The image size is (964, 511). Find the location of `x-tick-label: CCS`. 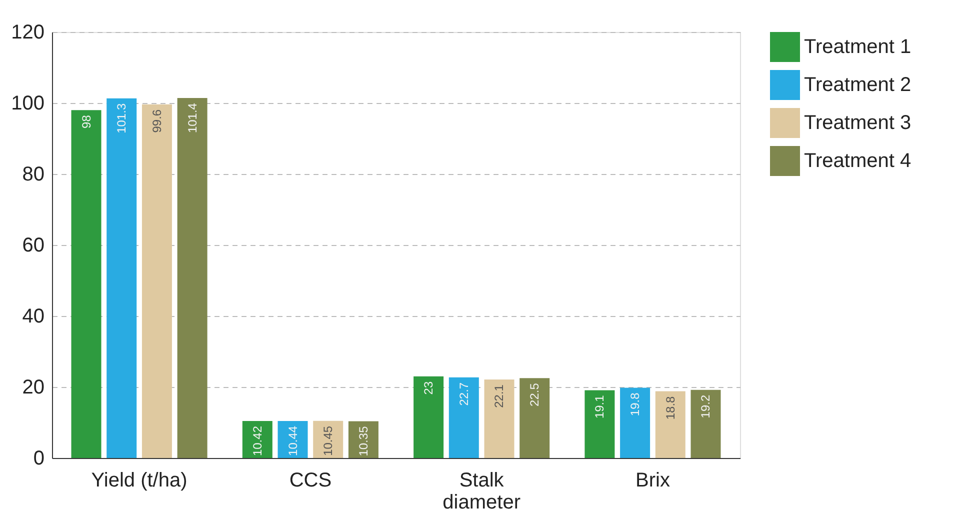

x-tick-label: CCS is located at coordinates (310, 481).